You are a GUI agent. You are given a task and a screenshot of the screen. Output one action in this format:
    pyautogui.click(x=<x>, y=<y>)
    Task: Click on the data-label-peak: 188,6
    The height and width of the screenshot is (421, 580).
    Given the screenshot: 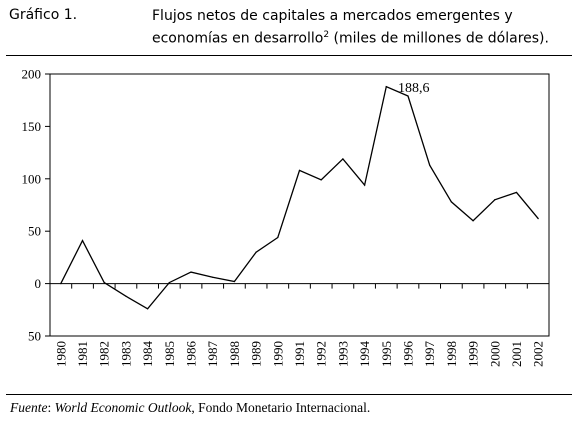 What is the action you would take?
    pyautogui.click(x=414, y=88)
    